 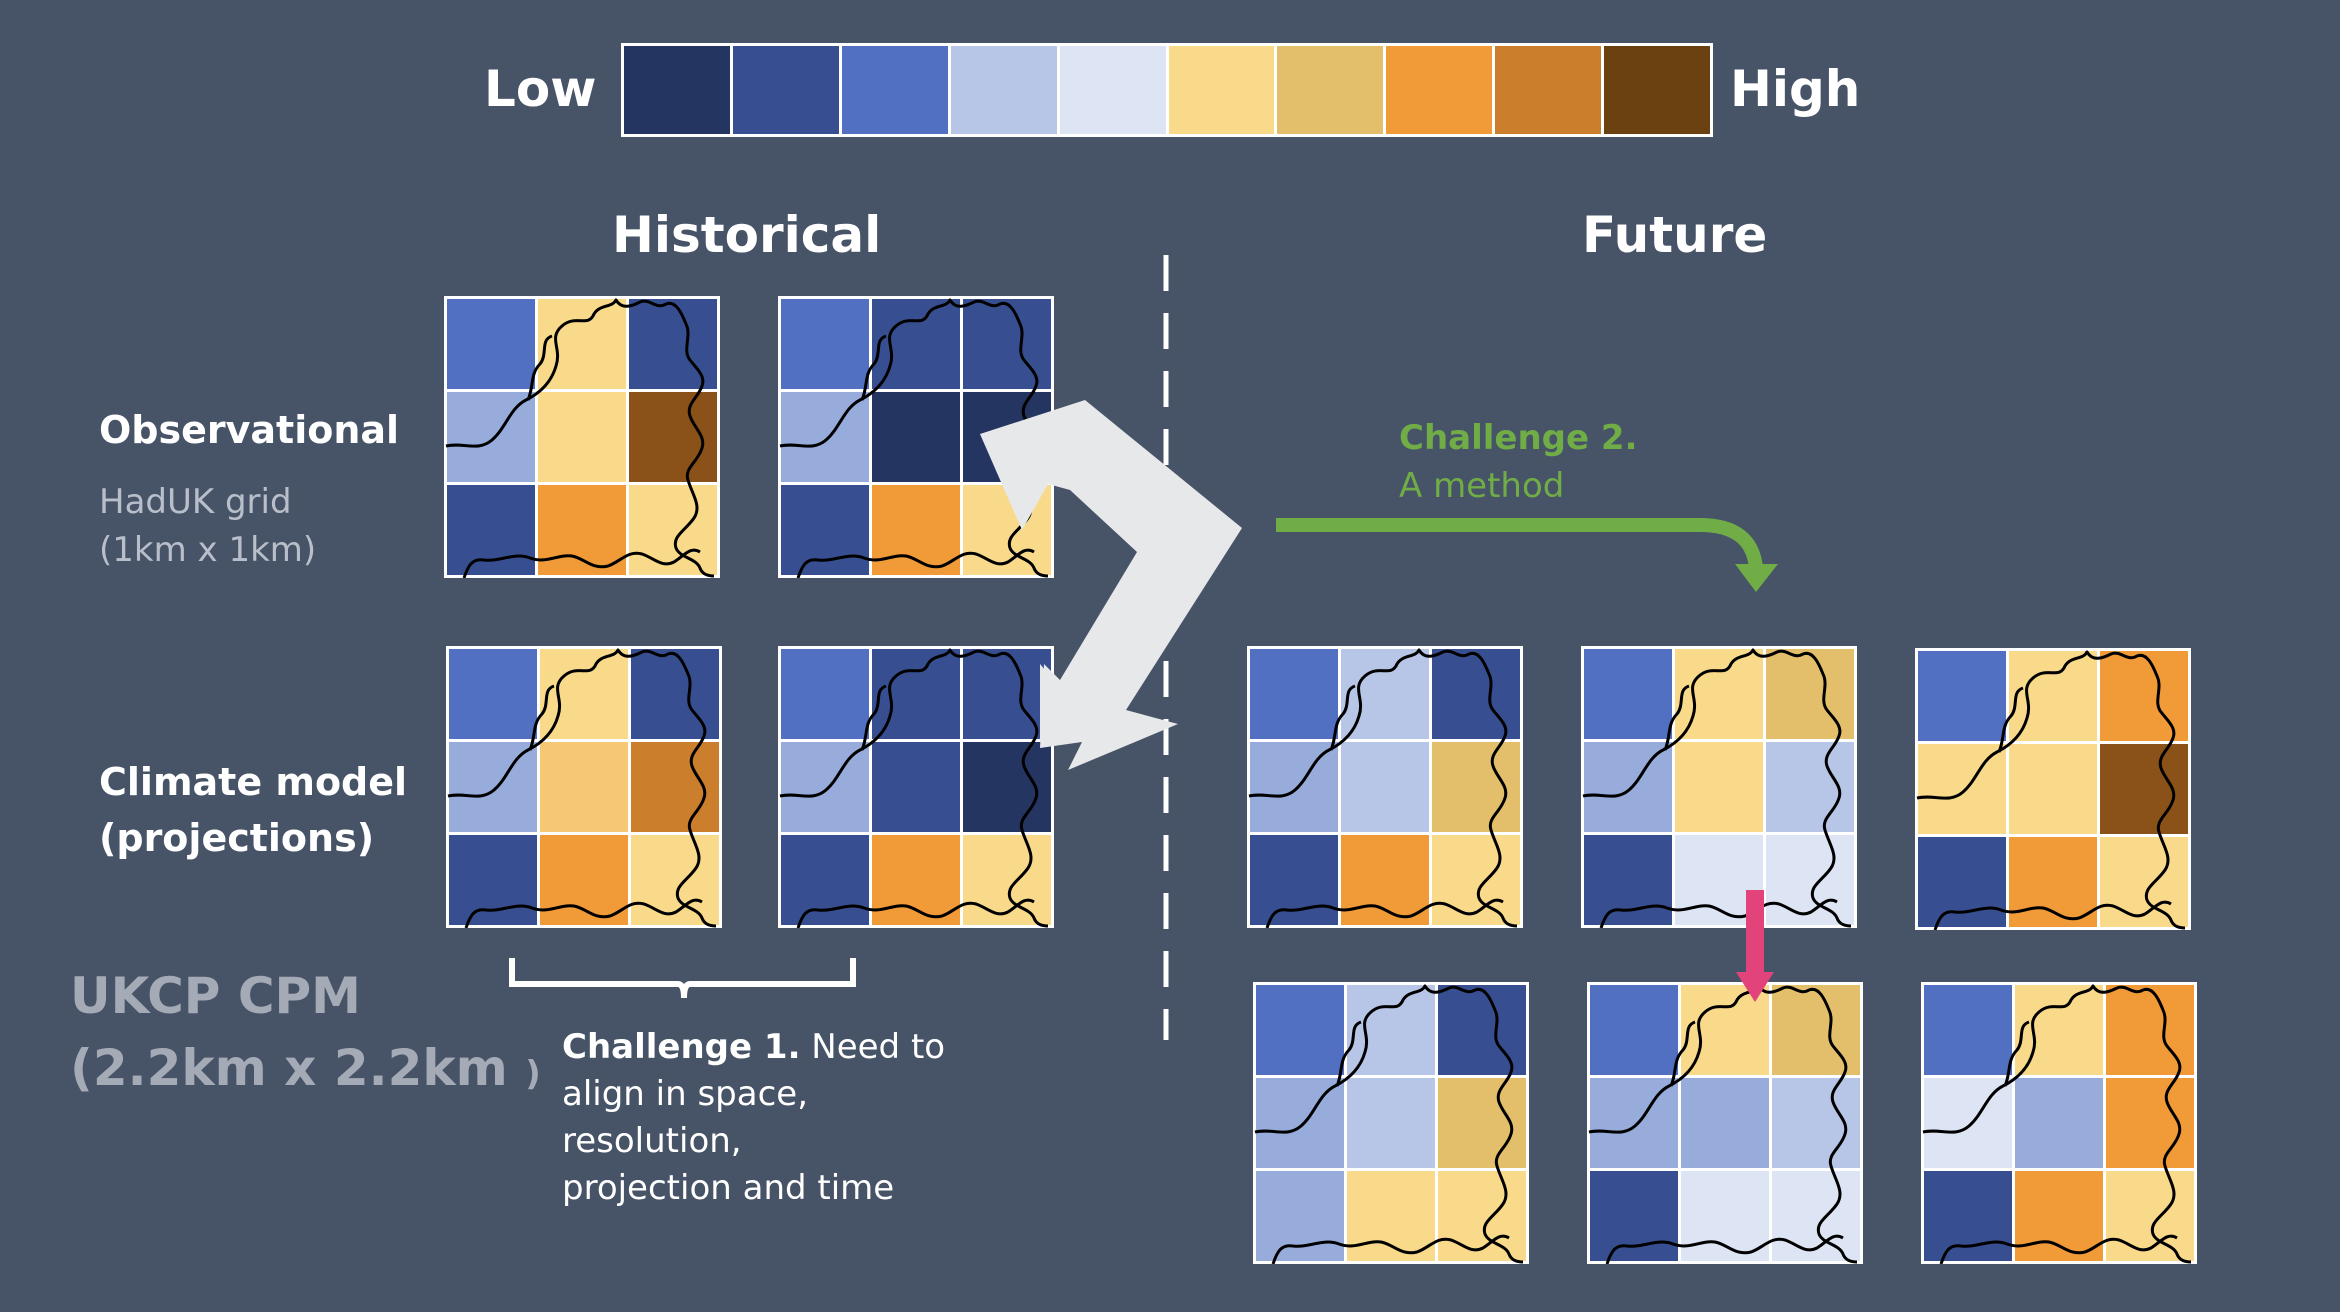 I want to click on challenge-1-line4: projection and time, so click(x=728, y=1188).